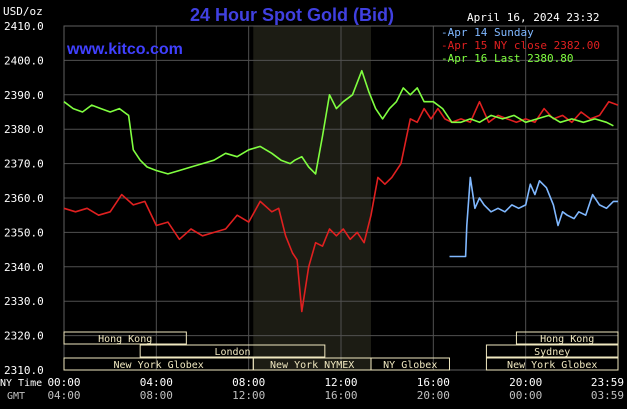 The image size is (627, 409). I want to click on x-tick-label-gmt: 04:00, so click(63, 395).